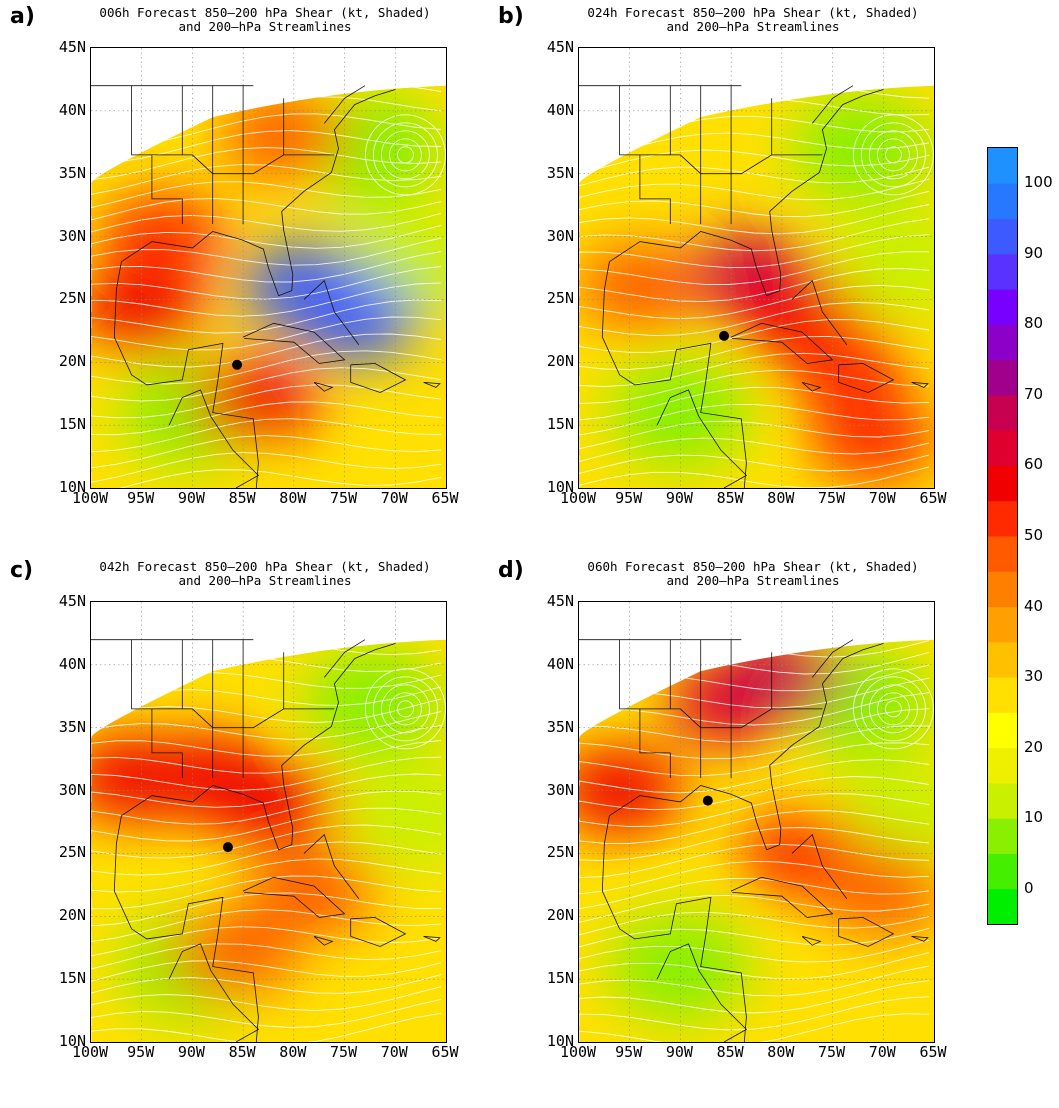 The height and width of the screenshot is (1108, 1059). I want to click on lat-tick-label: 30N, so click(560, 235).